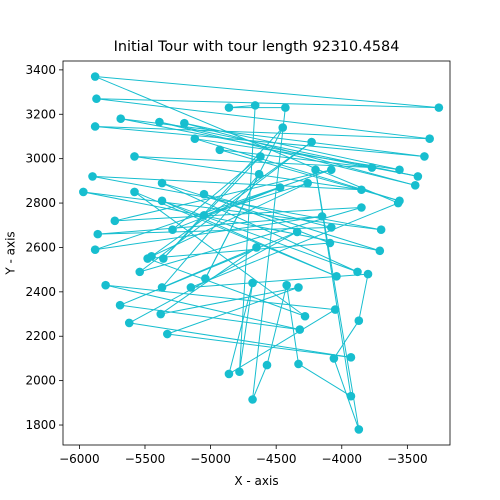 This screenshot has width=500, height=500. Describe the element at coordinates (210, 459) in the screenshot. I see `x-tick-label: −5000` at that location.